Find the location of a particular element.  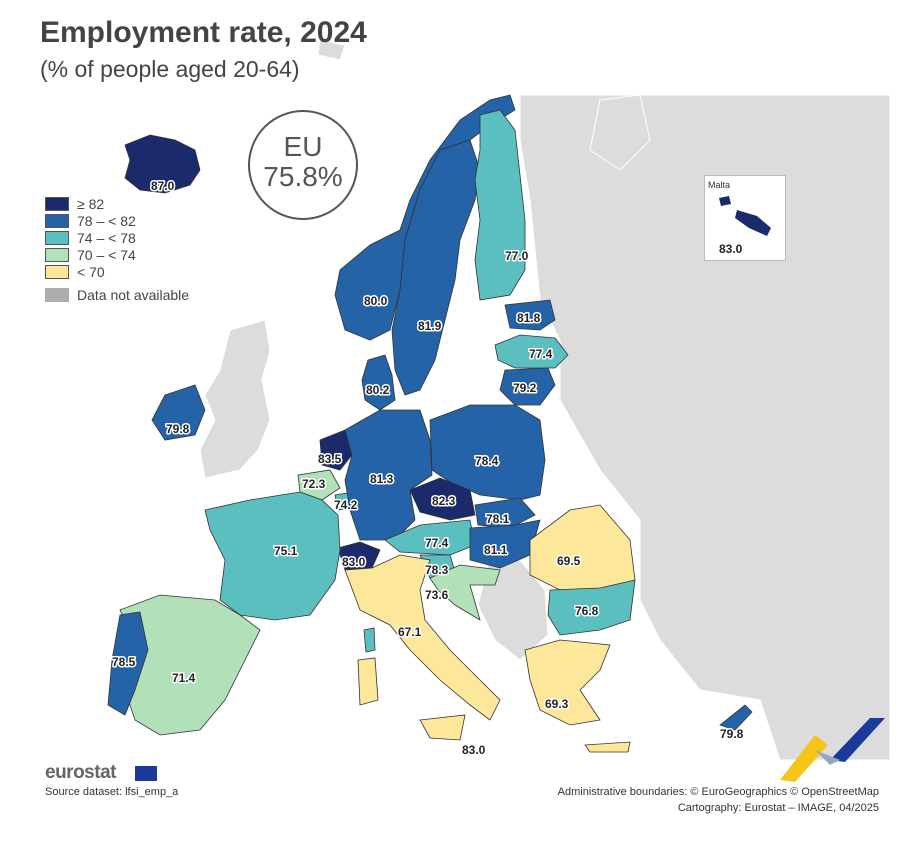

sicily-shape is located at coordinates (442, 727).